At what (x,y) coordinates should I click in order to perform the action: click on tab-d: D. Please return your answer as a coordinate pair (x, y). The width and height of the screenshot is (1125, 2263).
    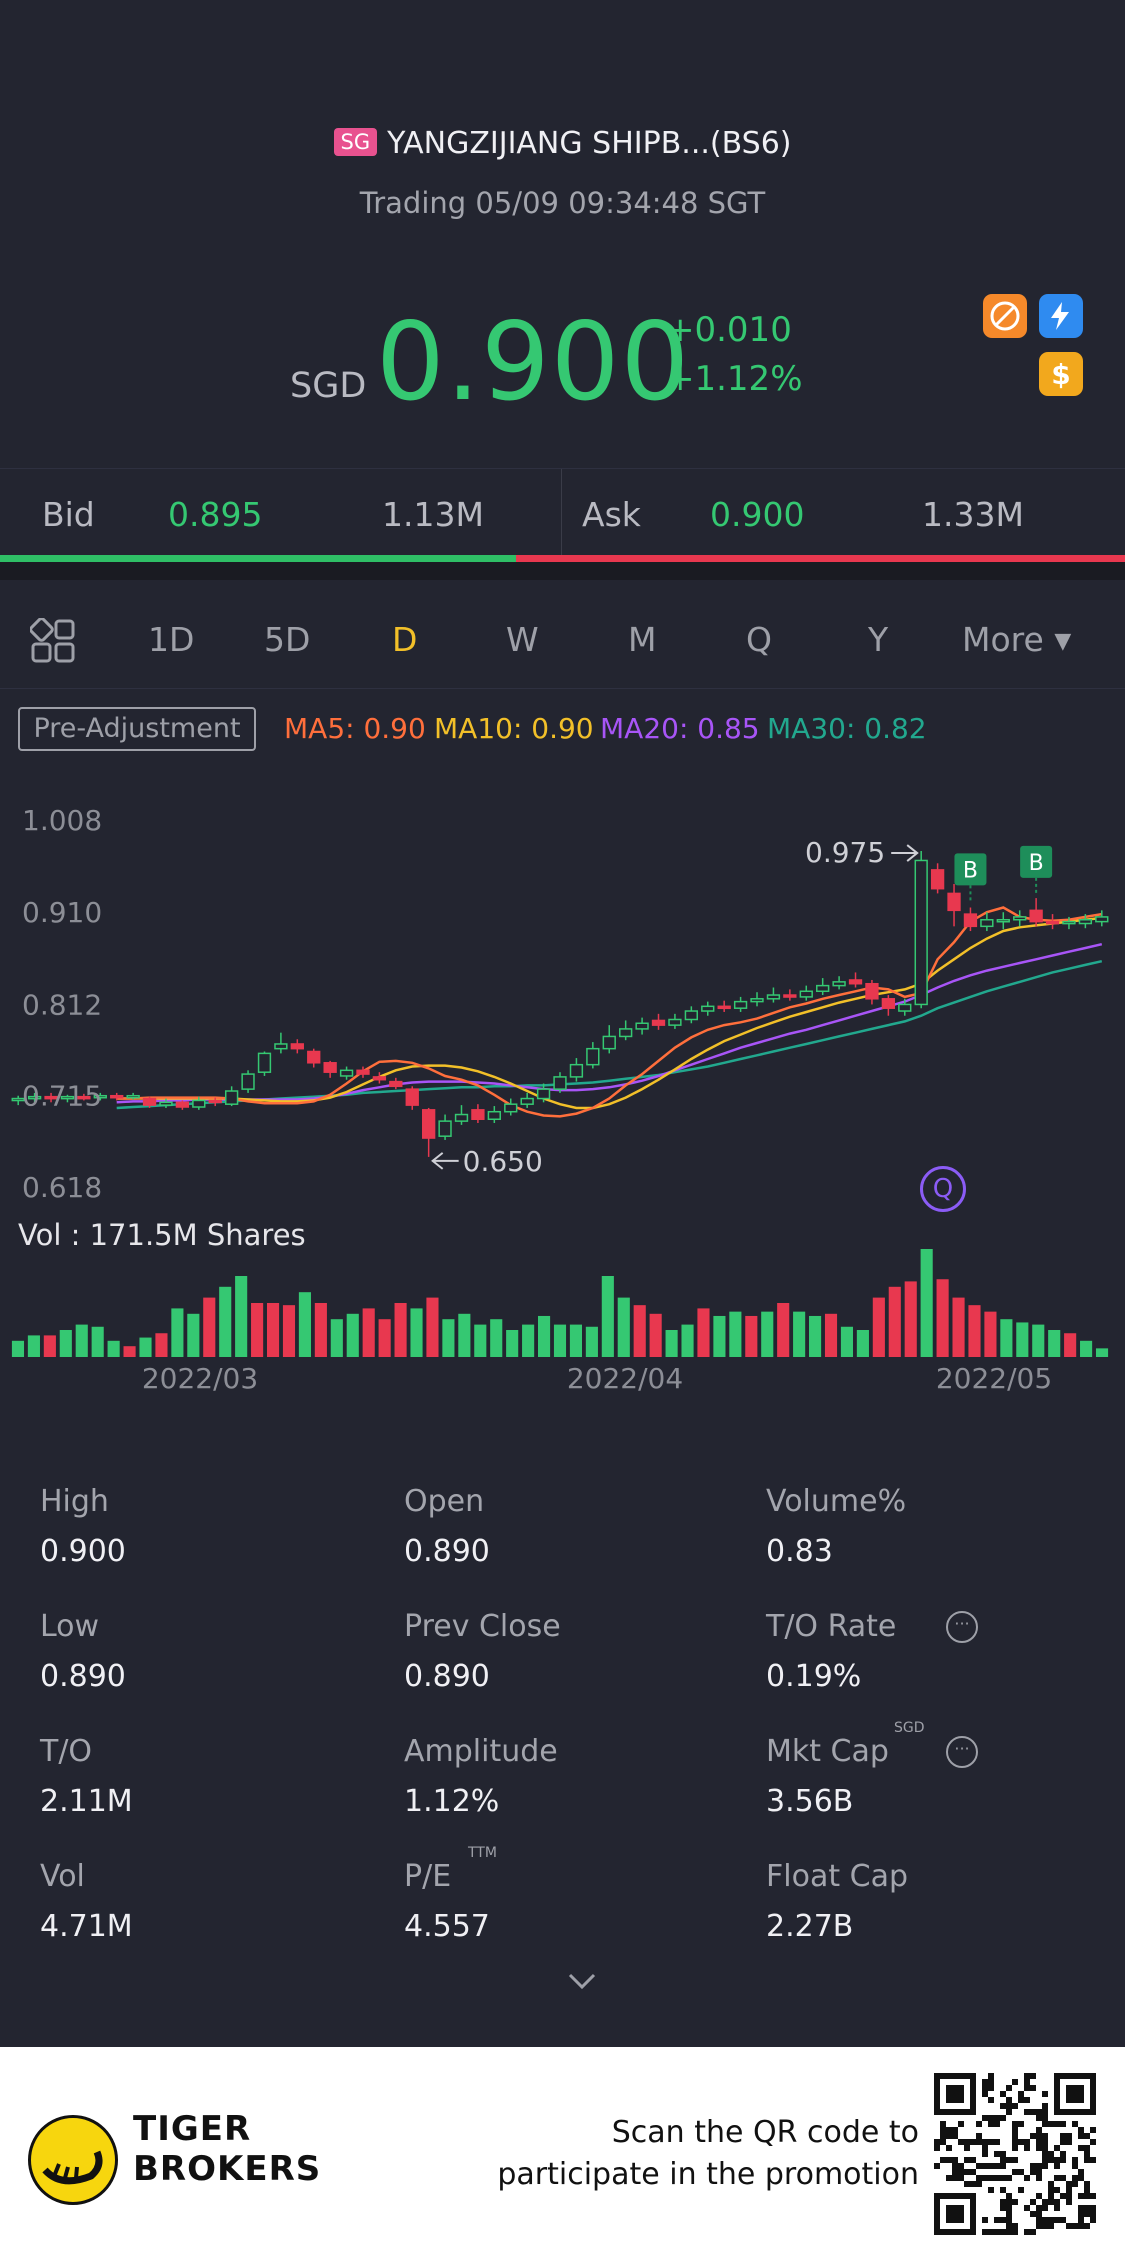
    Looking at the image, I should click on (405, 639).